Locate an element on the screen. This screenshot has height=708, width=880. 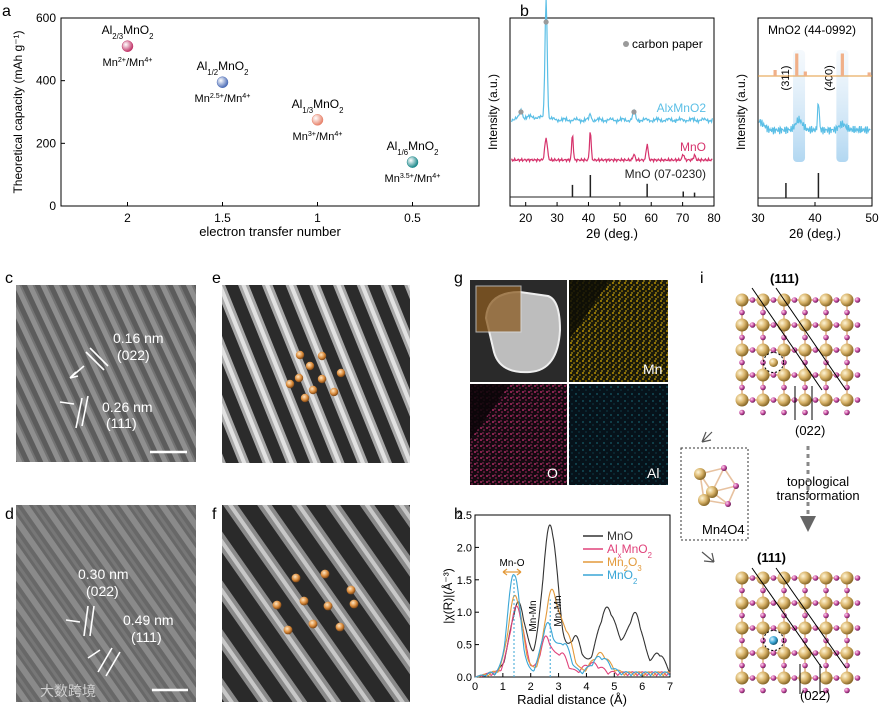
series-label-alxmno2: AlxMnO2 is located at coordinates (682, 108).